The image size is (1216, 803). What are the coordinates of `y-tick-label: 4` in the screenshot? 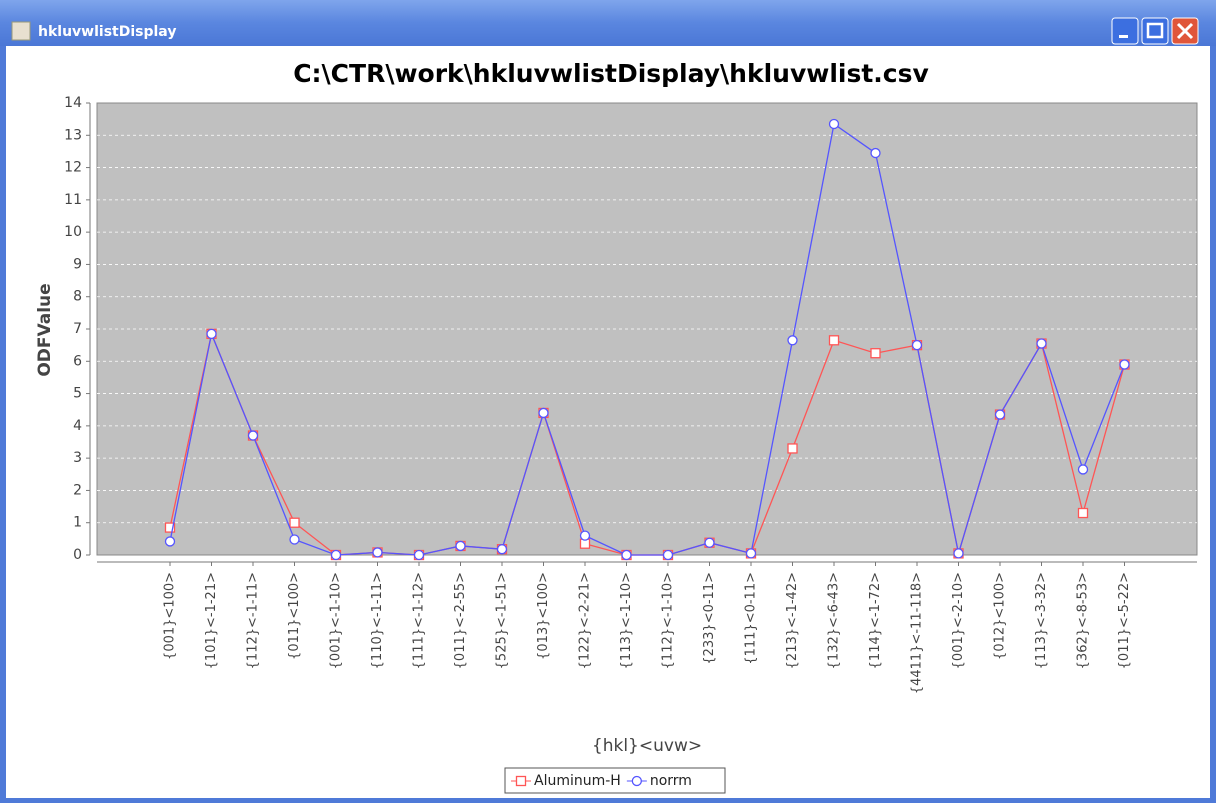 It's located at (77, 426).